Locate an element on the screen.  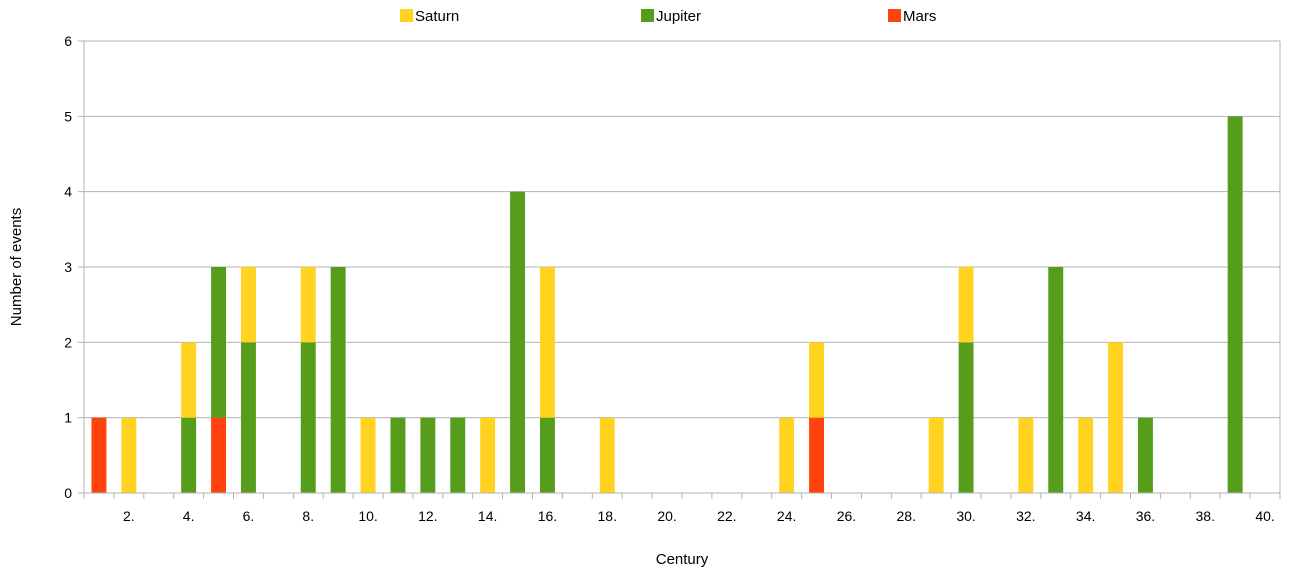
legend-label: Mars is located at coordinates (919, 16).